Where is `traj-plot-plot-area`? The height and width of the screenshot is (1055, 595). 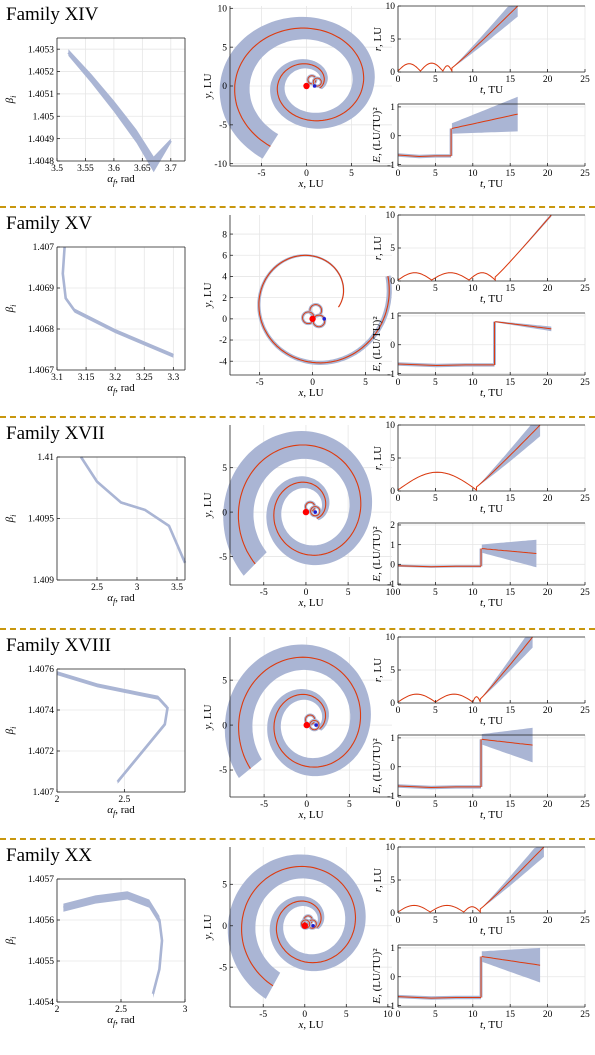
traj-plot-plot-area is located at coordinates (311, 295).